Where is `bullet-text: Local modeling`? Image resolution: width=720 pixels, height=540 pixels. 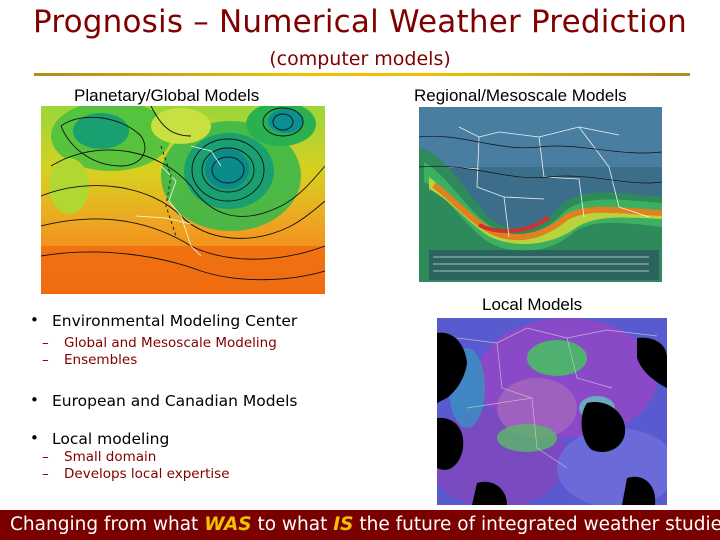 bullet-text: Local modeling is located at coordinates (111, 439).